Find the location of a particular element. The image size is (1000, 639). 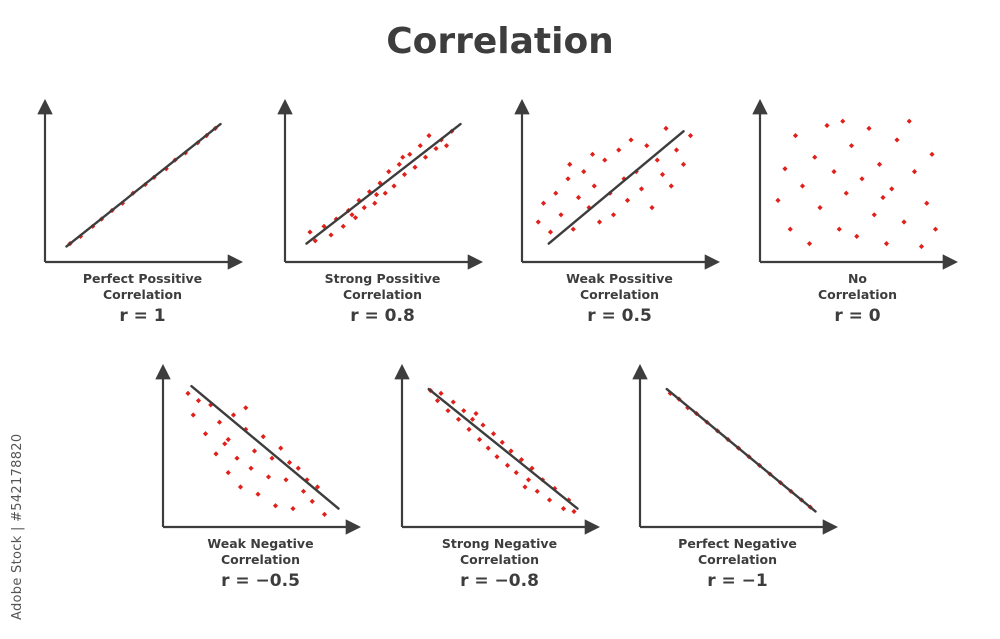

panel-caption-6: Strong Negative Correlation r = −0.8 is located at coordinates (500, 563).